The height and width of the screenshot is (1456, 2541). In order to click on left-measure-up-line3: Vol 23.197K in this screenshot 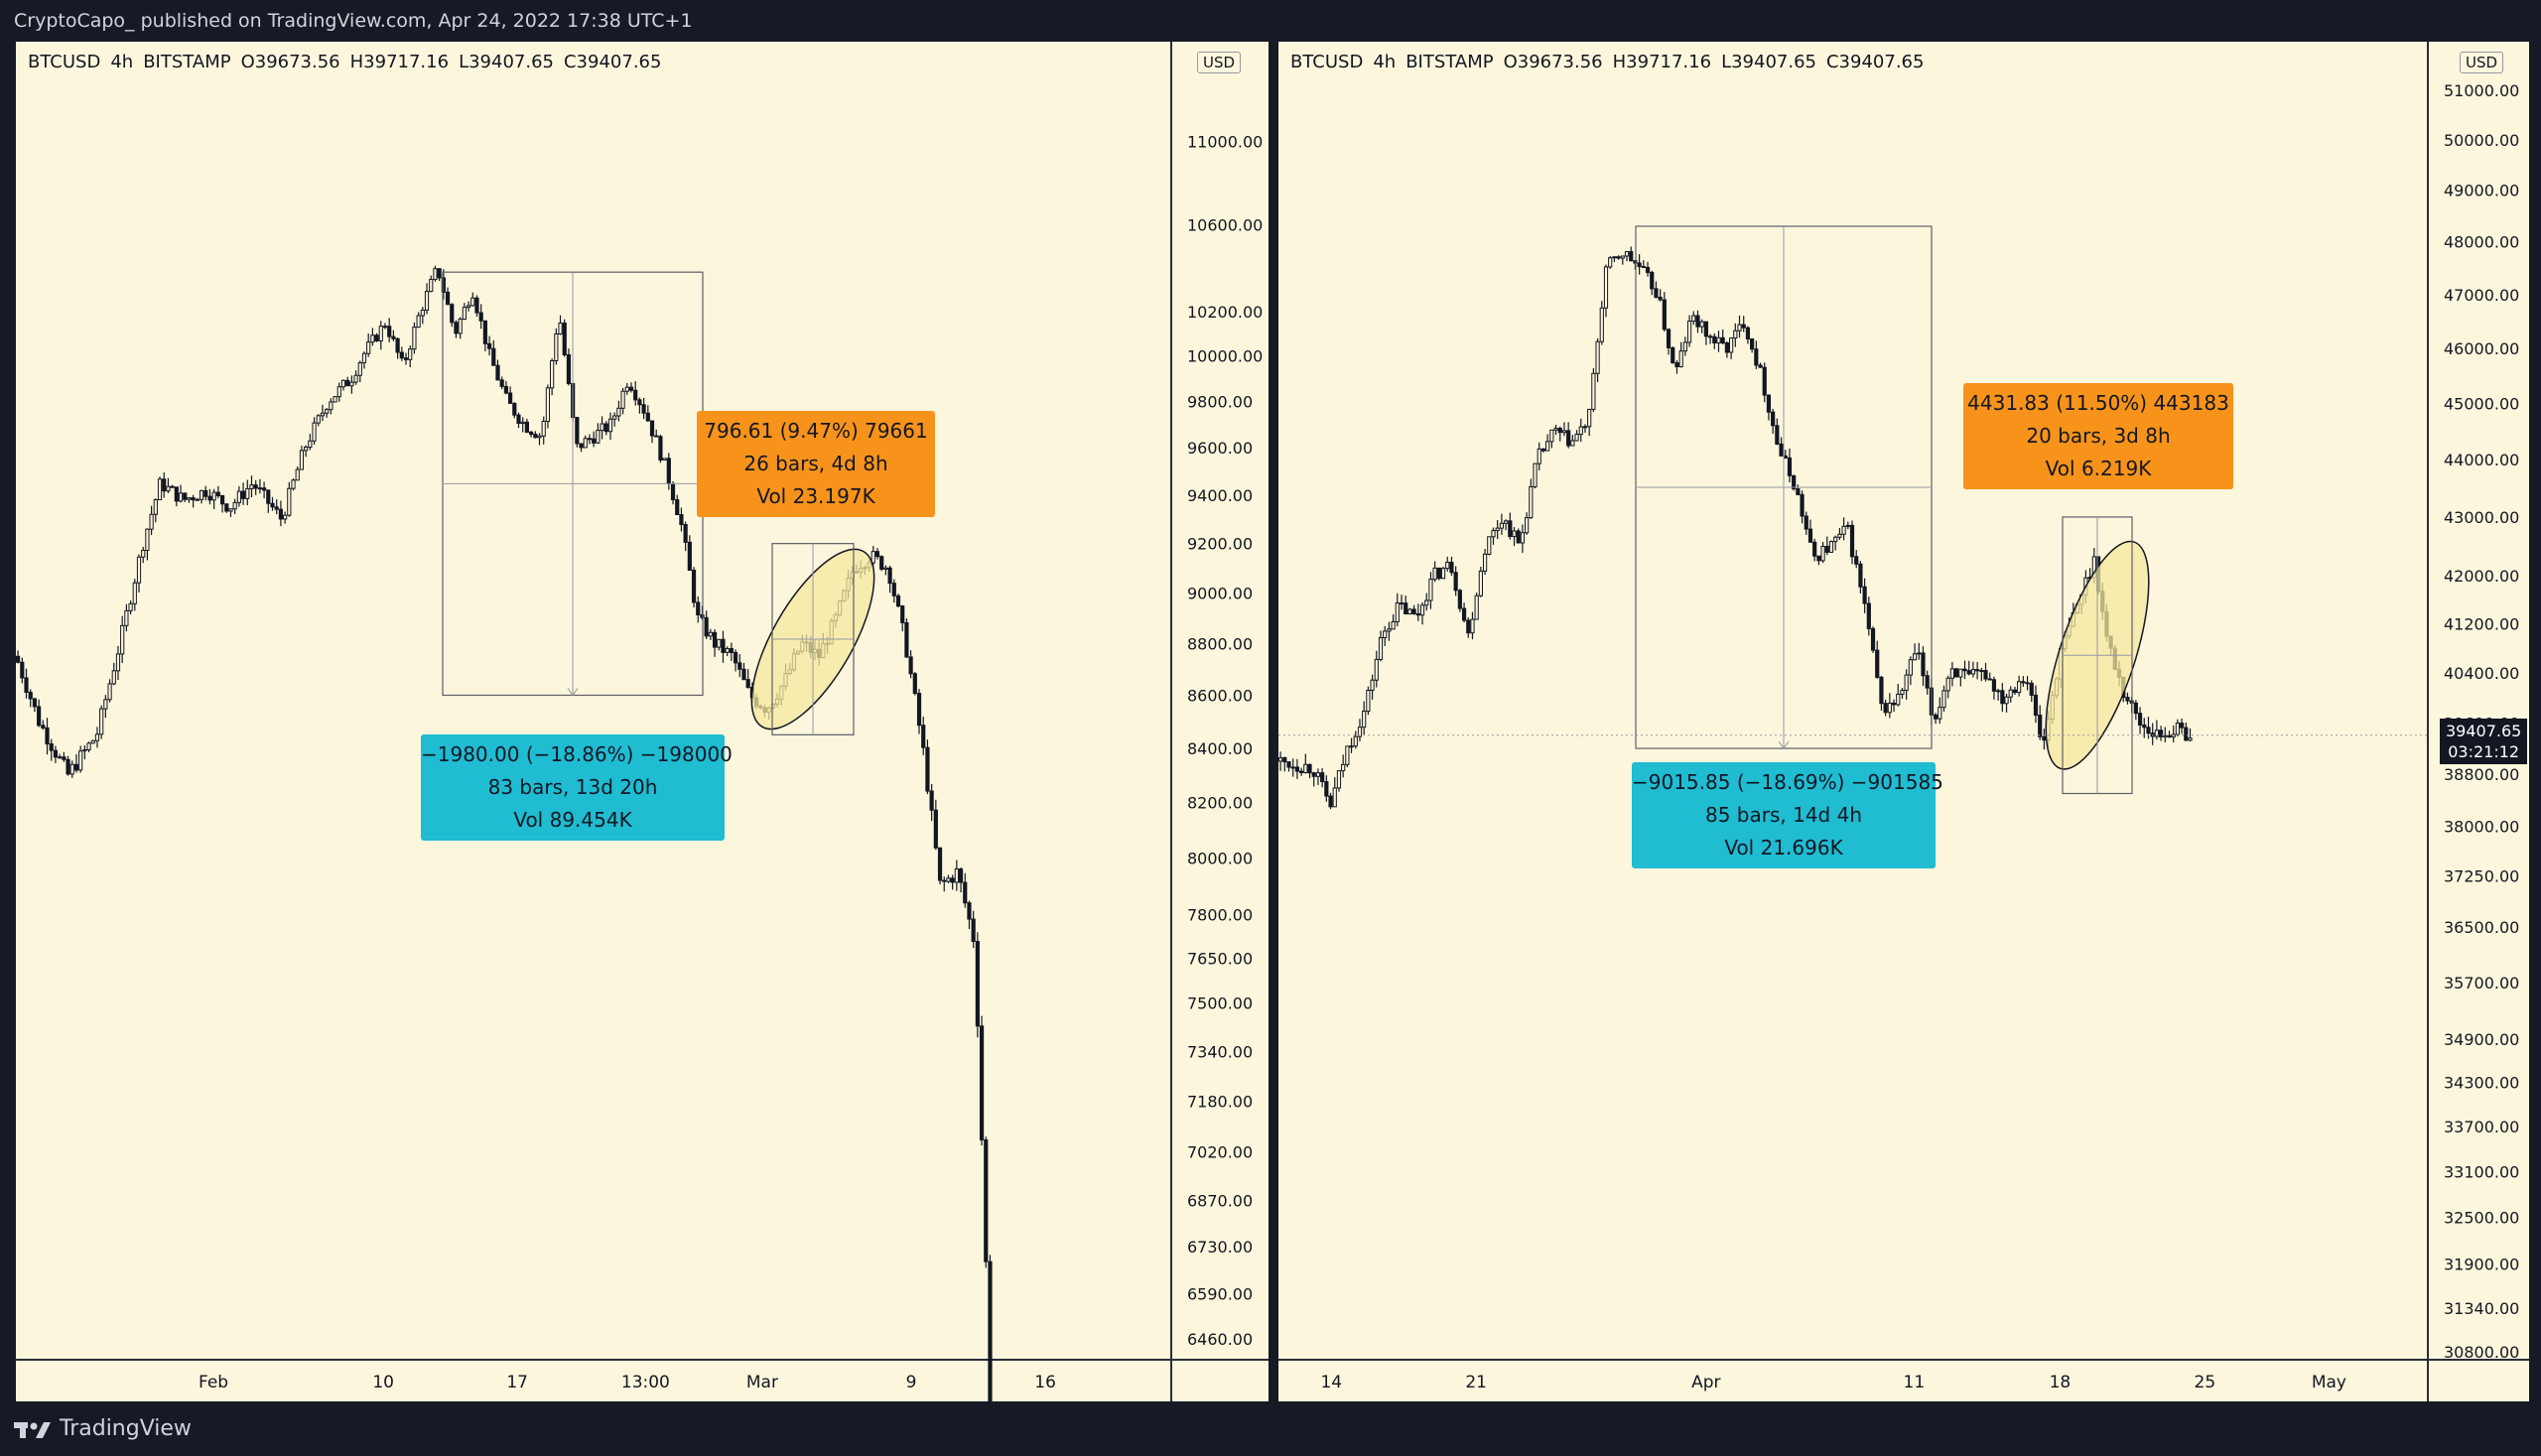, I will do `click(816, 496)`.